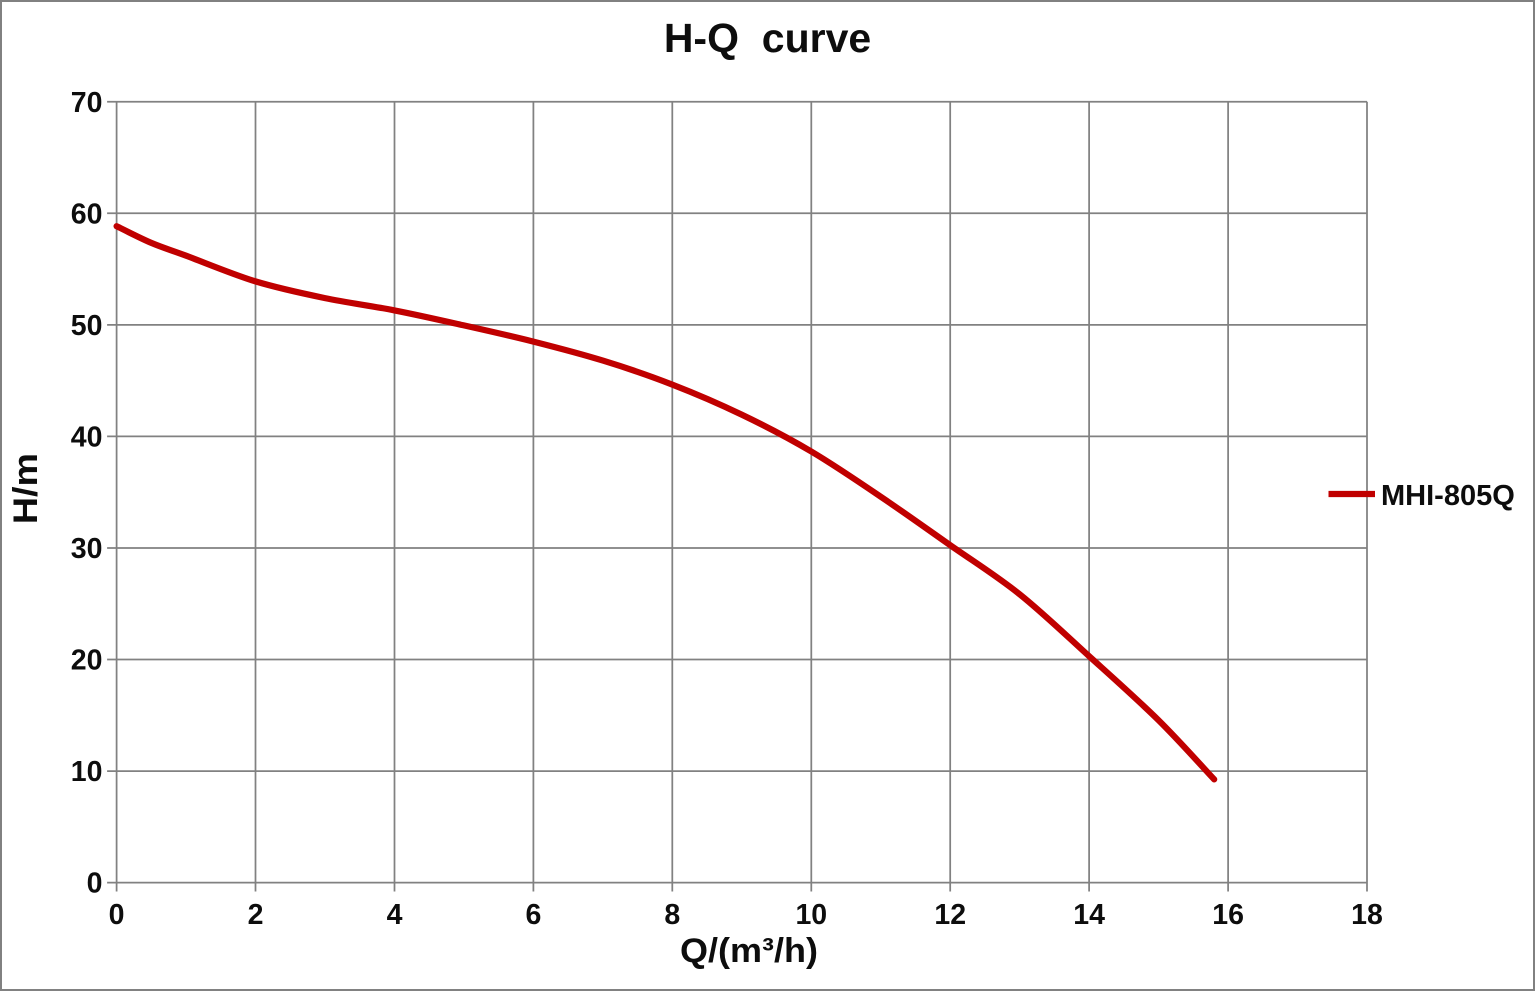 The width and height of the screenshot is (1535, 991). I want to click on svg-text: 2, so click(256, 915).